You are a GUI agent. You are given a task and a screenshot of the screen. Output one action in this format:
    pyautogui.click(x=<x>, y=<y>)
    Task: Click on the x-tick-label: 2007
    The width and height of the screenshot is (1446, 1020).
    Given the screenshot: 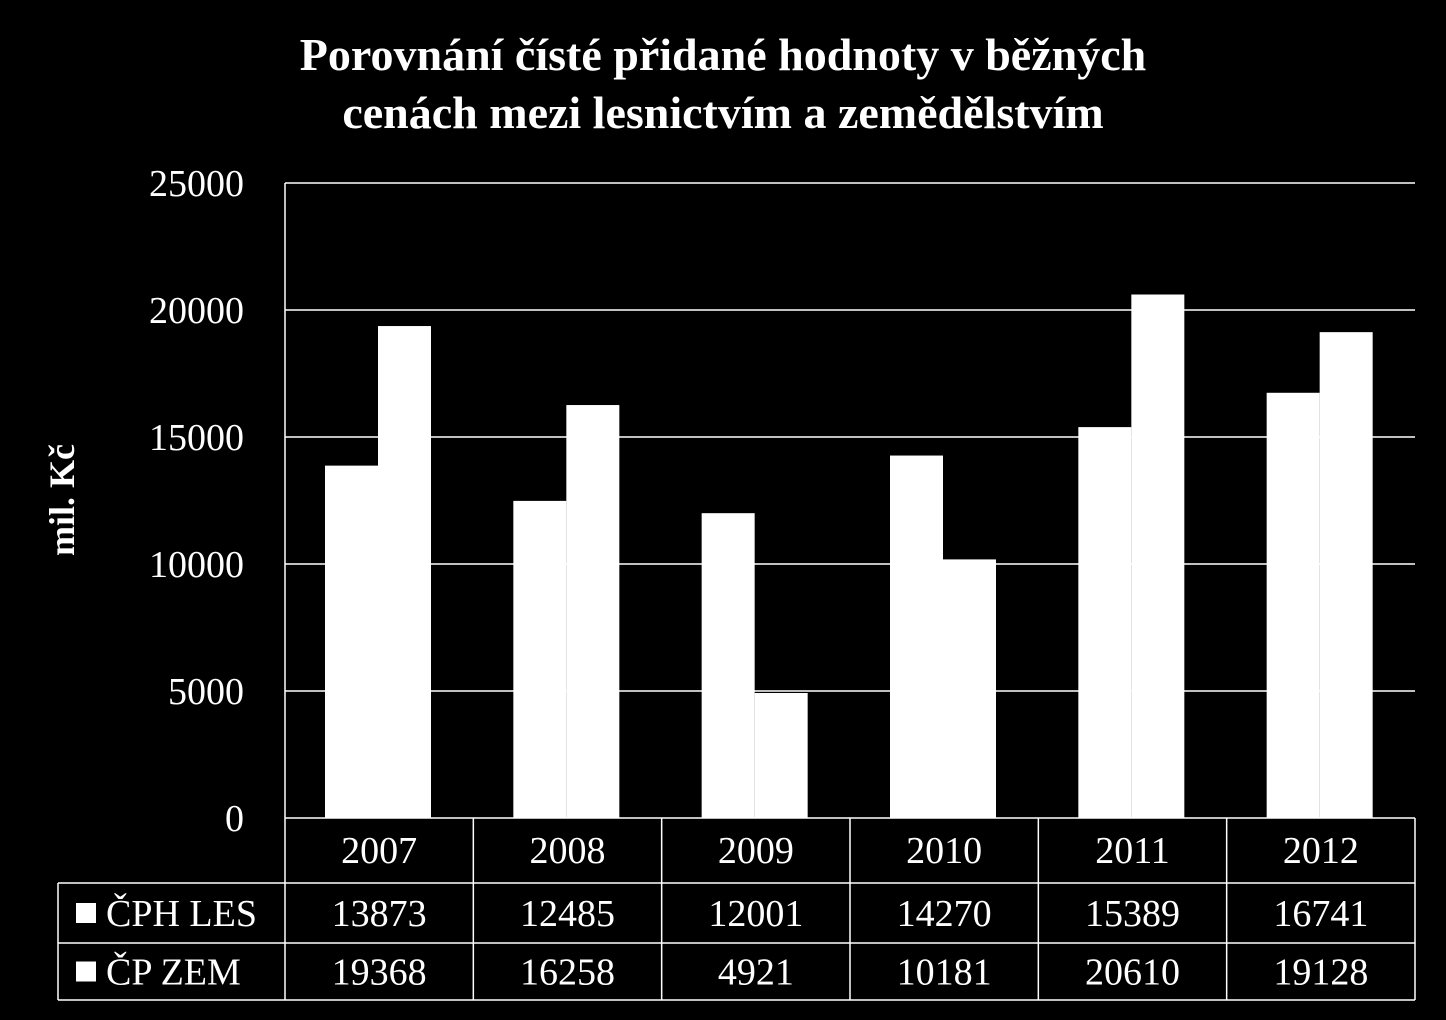 What is the action you would take?
    pyautogui.click(x=379, y=851)
    